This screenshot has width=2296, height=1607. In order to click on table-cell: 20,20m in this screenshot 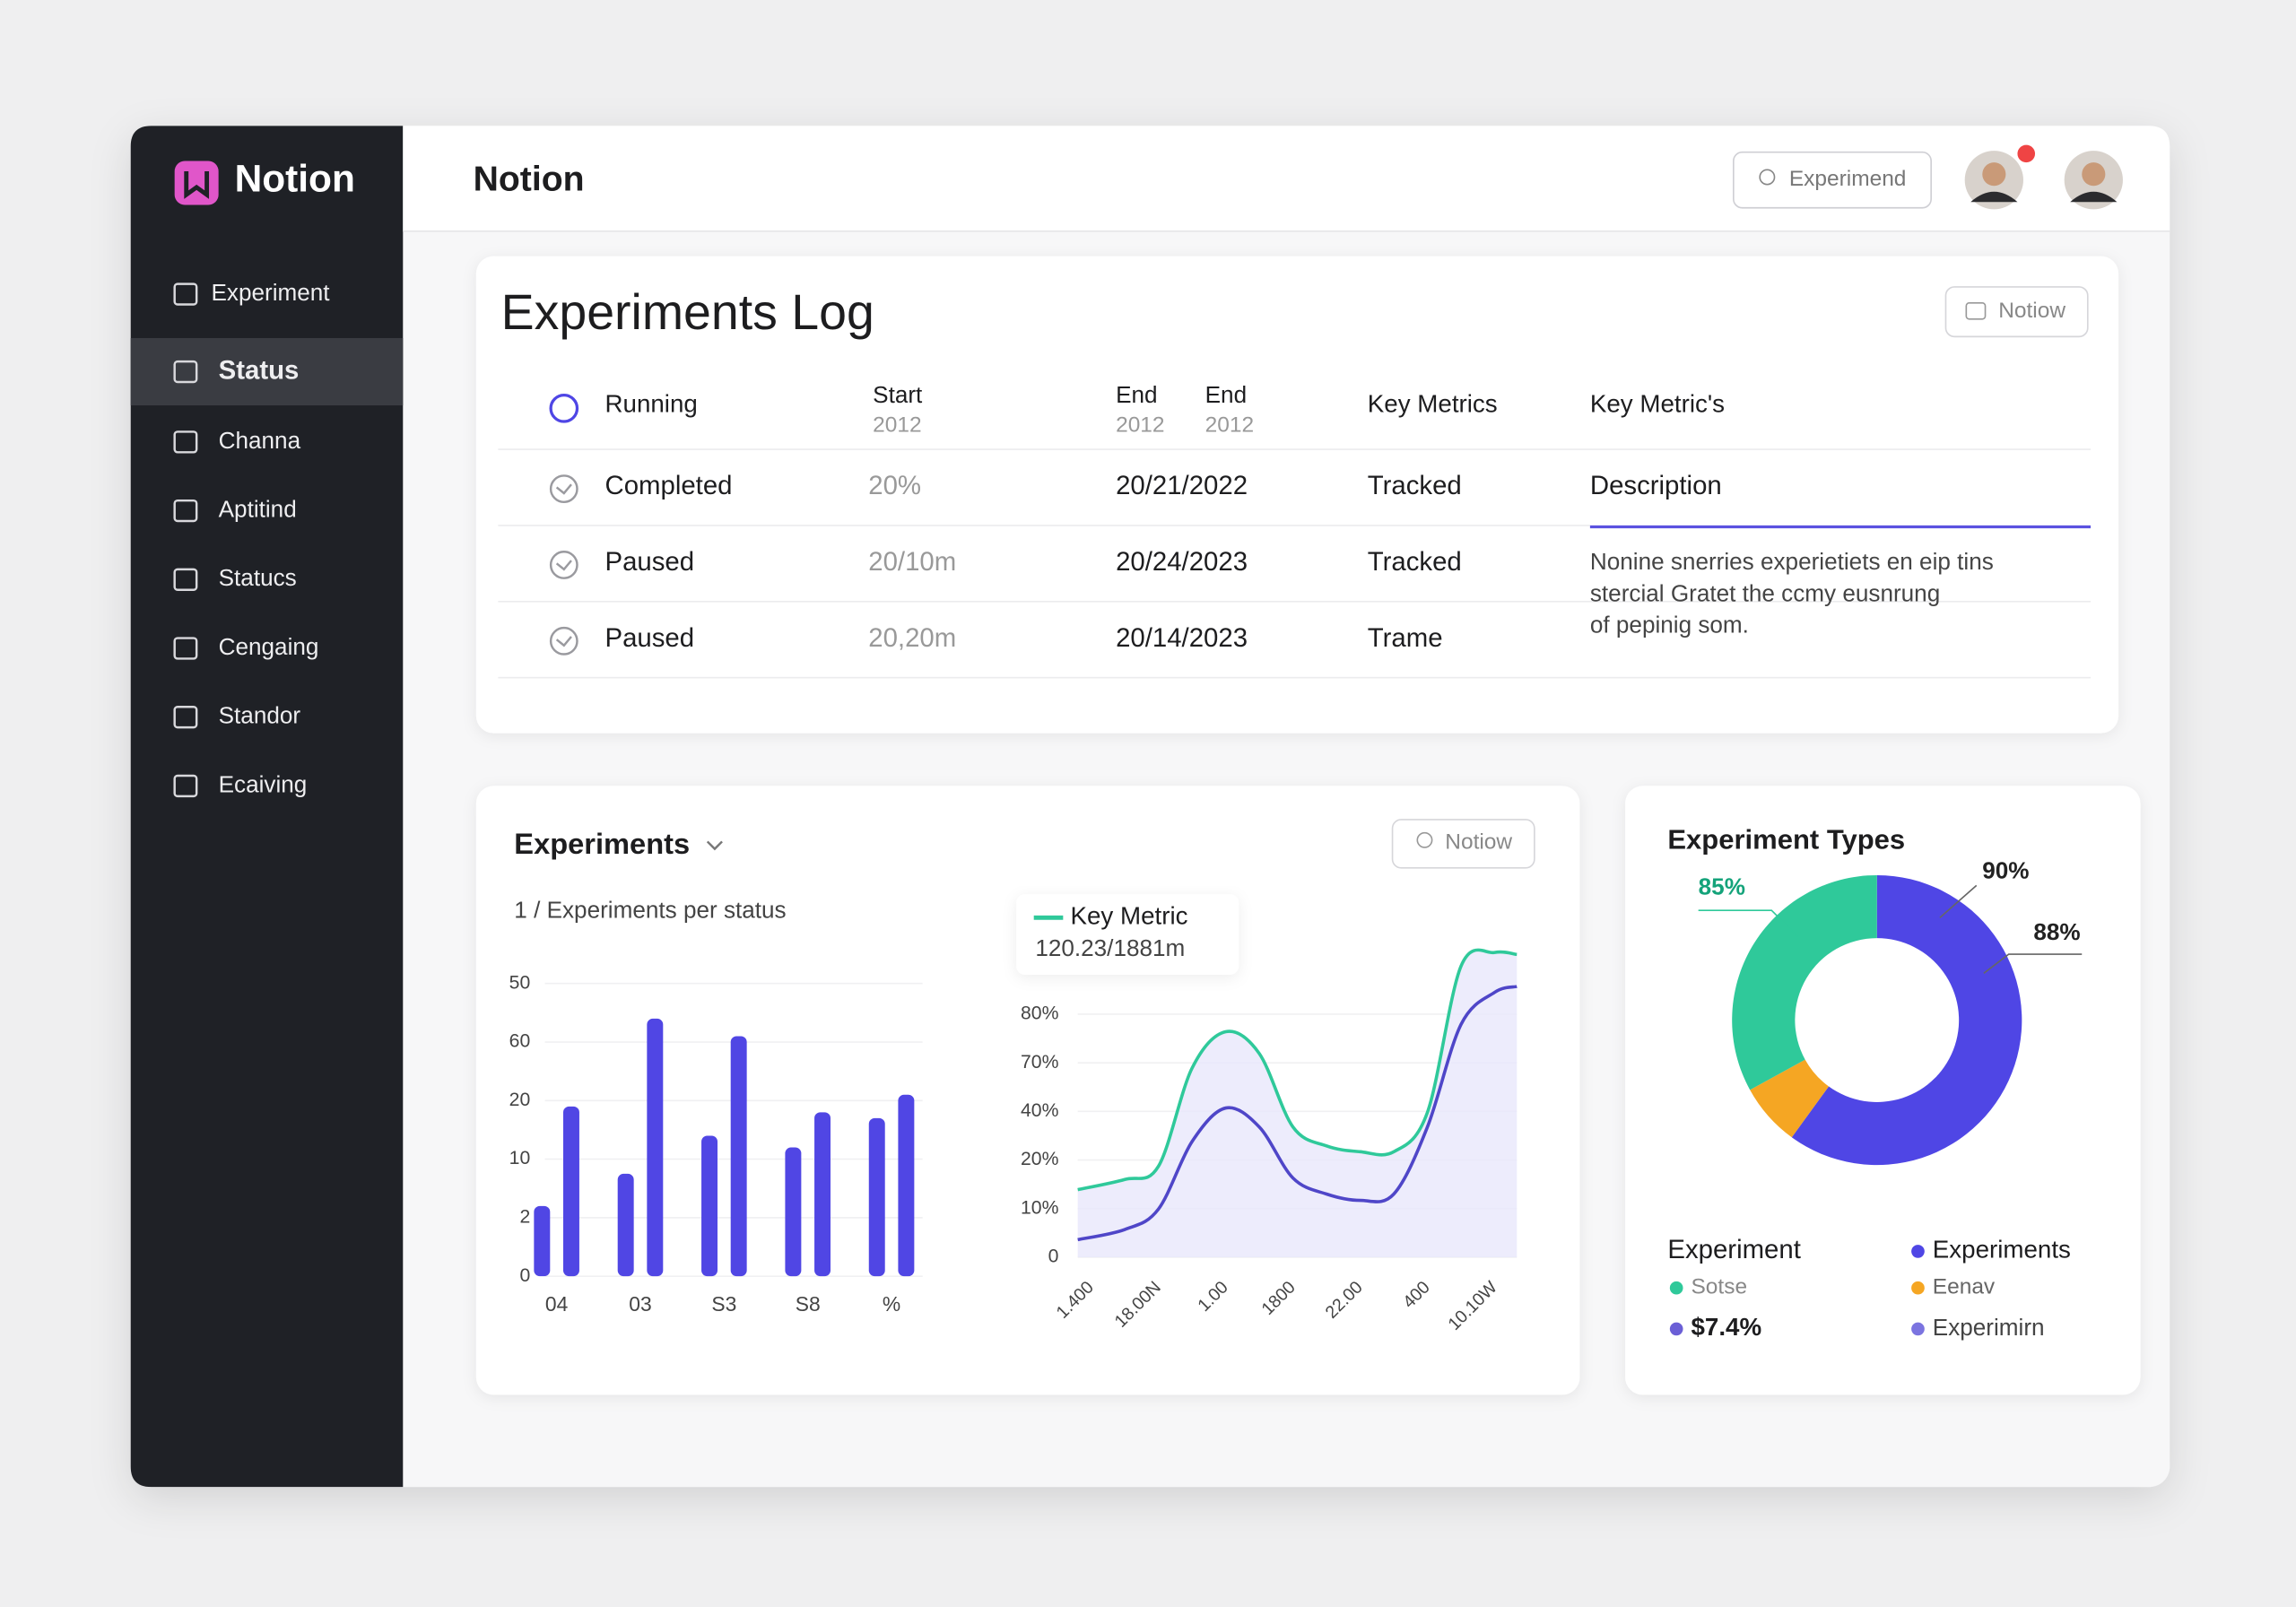, I will do `click(912, 638)`.